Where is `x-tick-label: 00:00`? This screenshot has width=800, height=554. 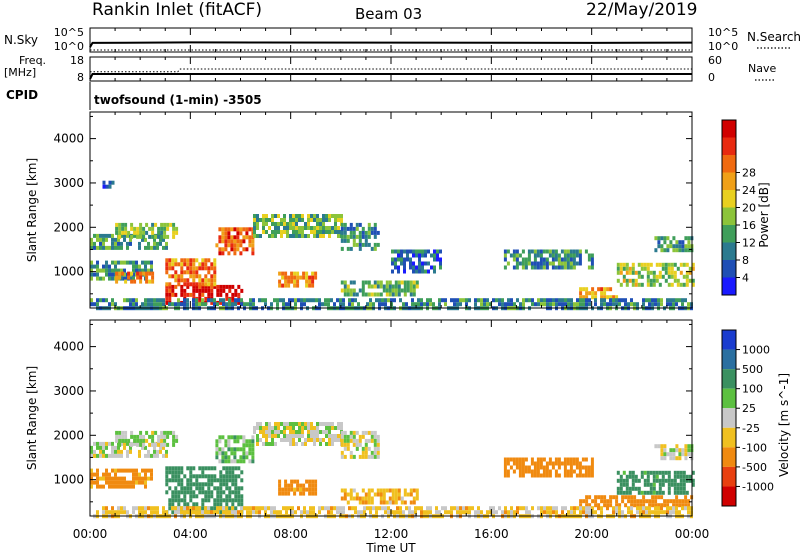
x-tick-label: 00:00 is located at coordinates (90, 534).